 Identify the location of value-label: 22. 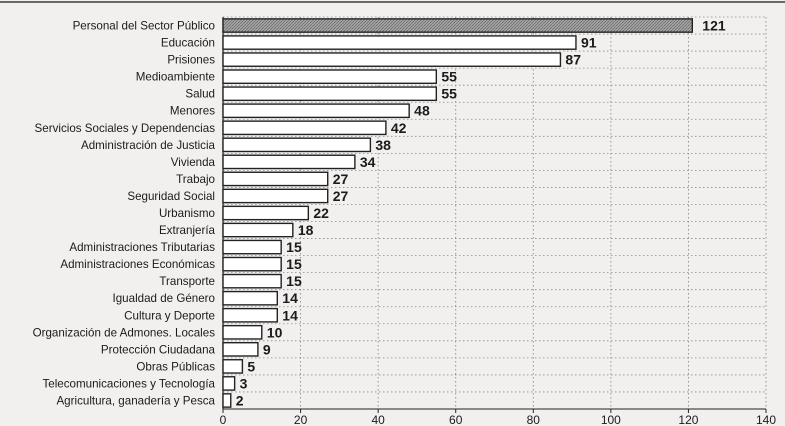
(321, 213).